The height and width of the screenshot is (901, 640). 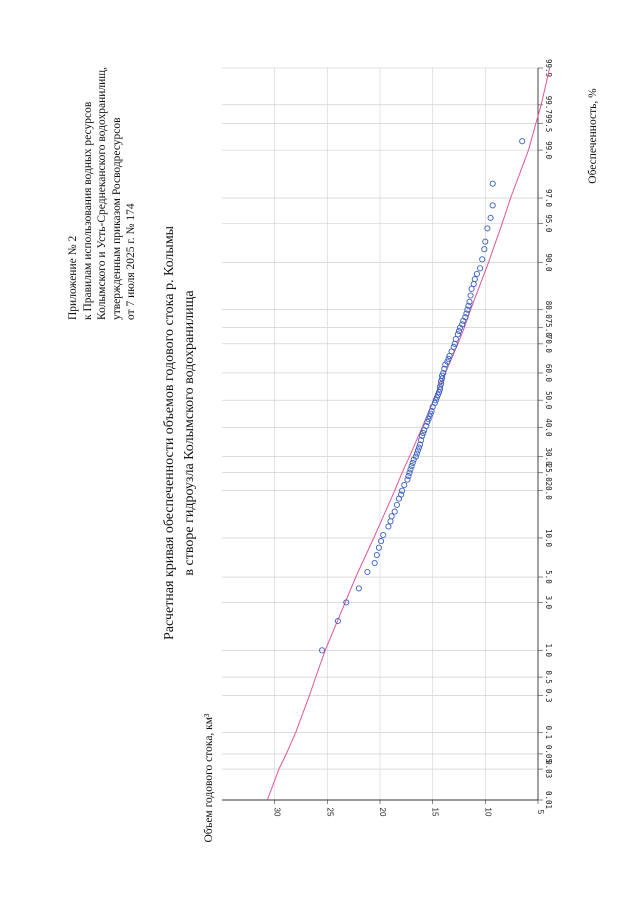 I want to click on x-tick-label: 99.9, so click(x=548, y=68).